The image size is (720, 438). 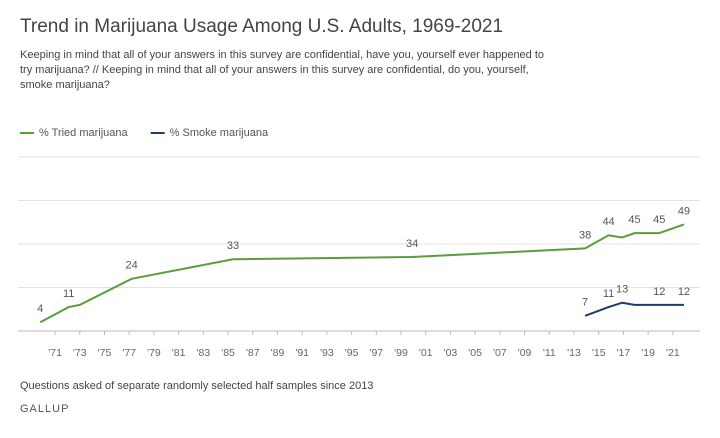 What do you see at coordinates (352, 353) in the screenshot?
I see `x-tick-label: '95` at bounding box center [352, 353].